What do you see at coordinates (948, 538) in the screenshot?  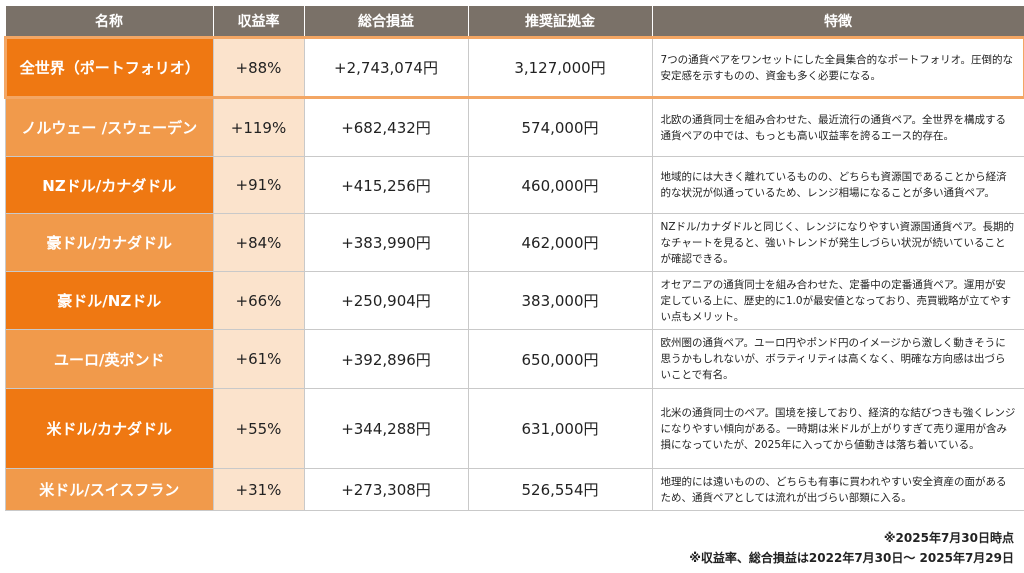 I see `footnote-date: ※2025年7月30日時点` at bounding box center [948, 538].